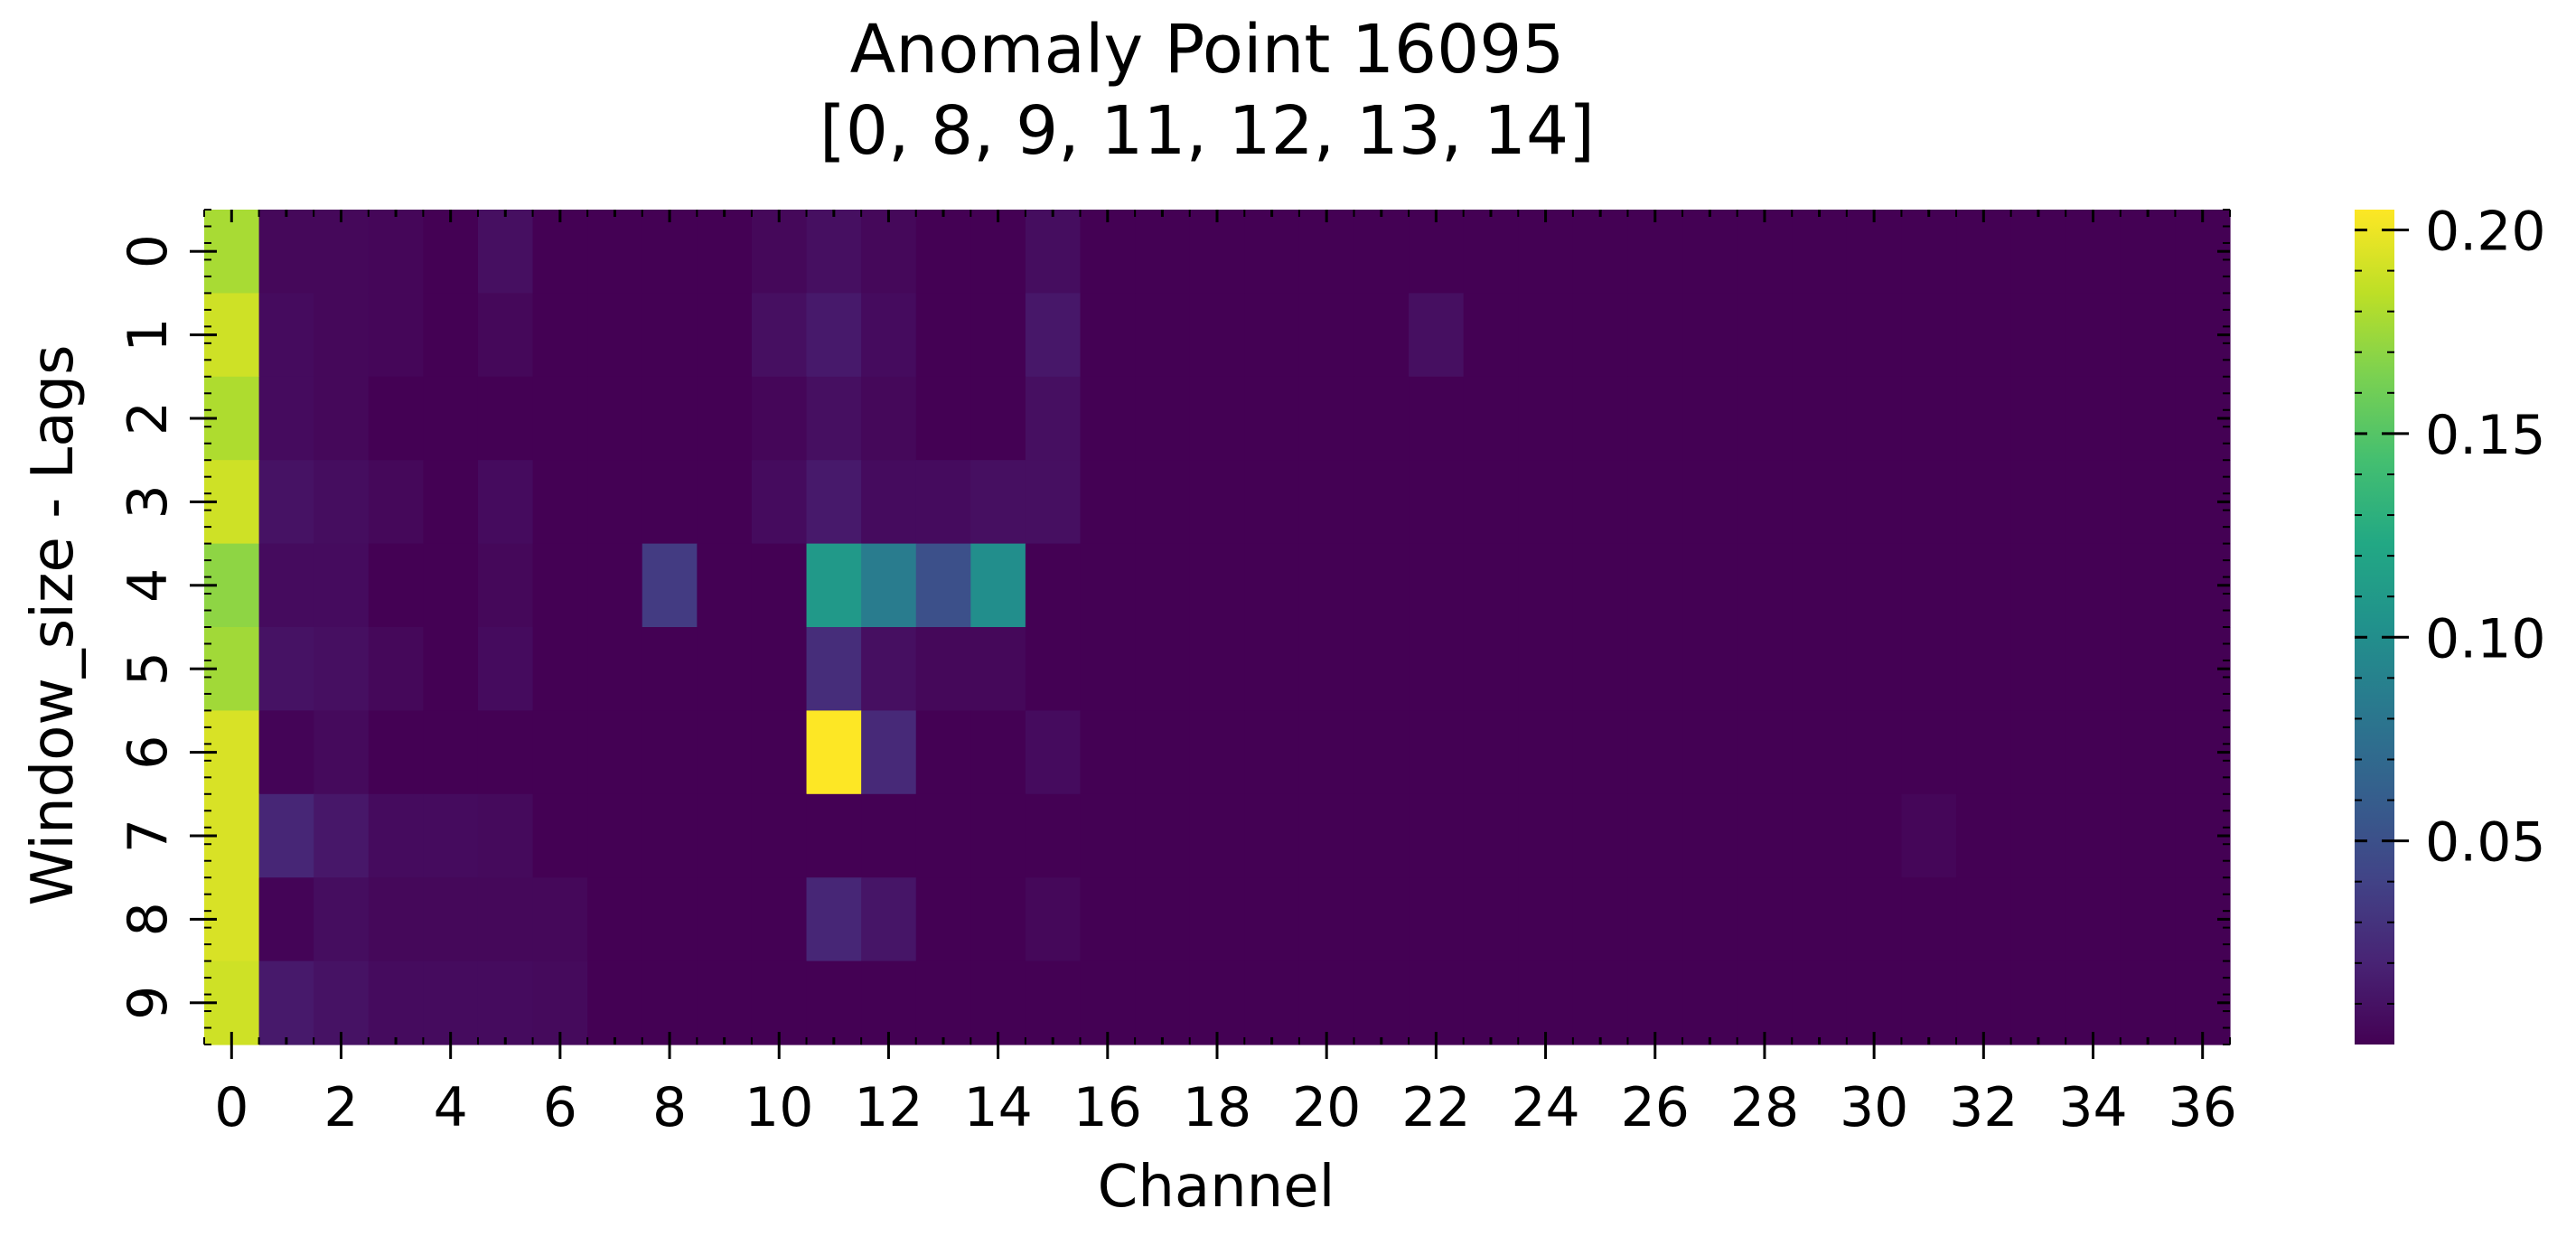 The width and height of the screenshot is (2576, 1246). I want to click on x-axis-label: Channel, so click(1216, 1187).